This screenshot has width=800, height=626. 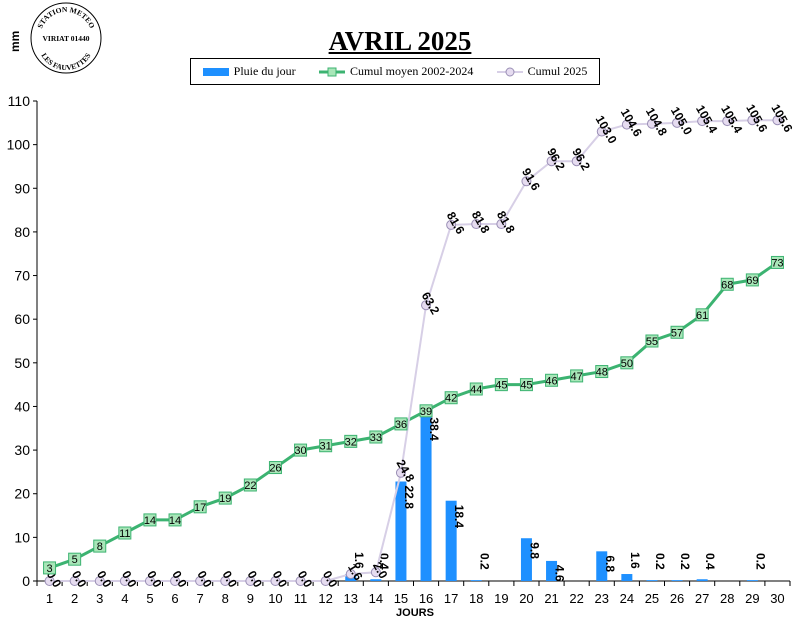 I want to click on y-tick-label: 40, so click(x=22, y=406).